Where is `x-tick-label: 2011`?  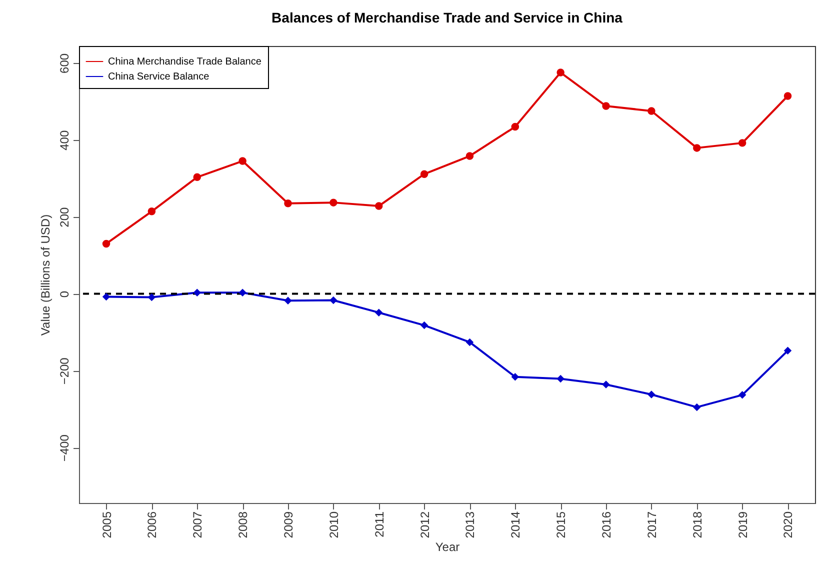 x-tick-label: 2011 is located at coordinates (379, 524).